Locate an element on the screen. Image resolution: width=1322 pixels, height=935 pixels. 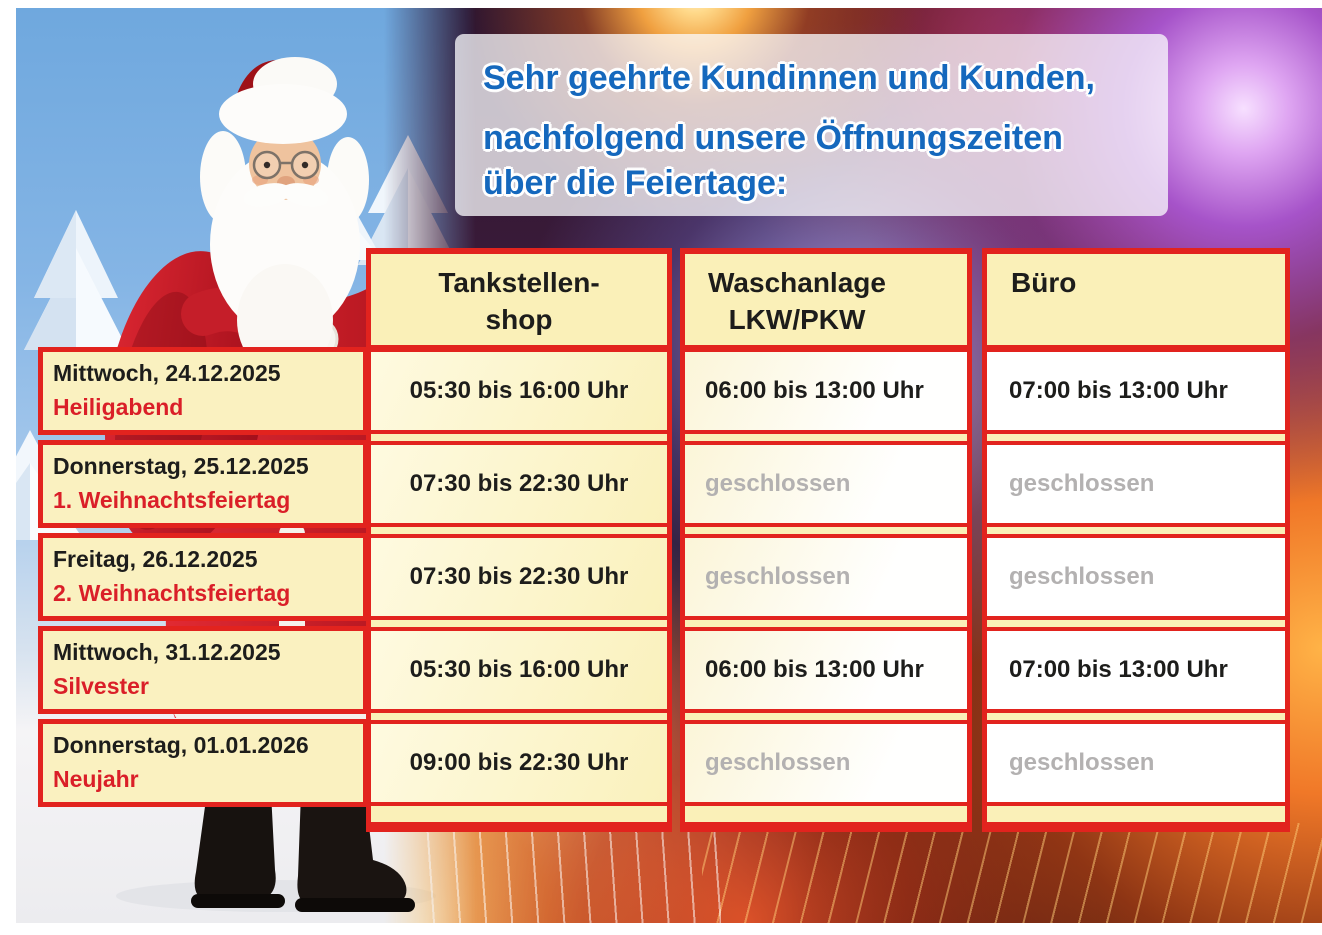
cell-buero-row3: geschlossen is located at coordinates (1136, 577).